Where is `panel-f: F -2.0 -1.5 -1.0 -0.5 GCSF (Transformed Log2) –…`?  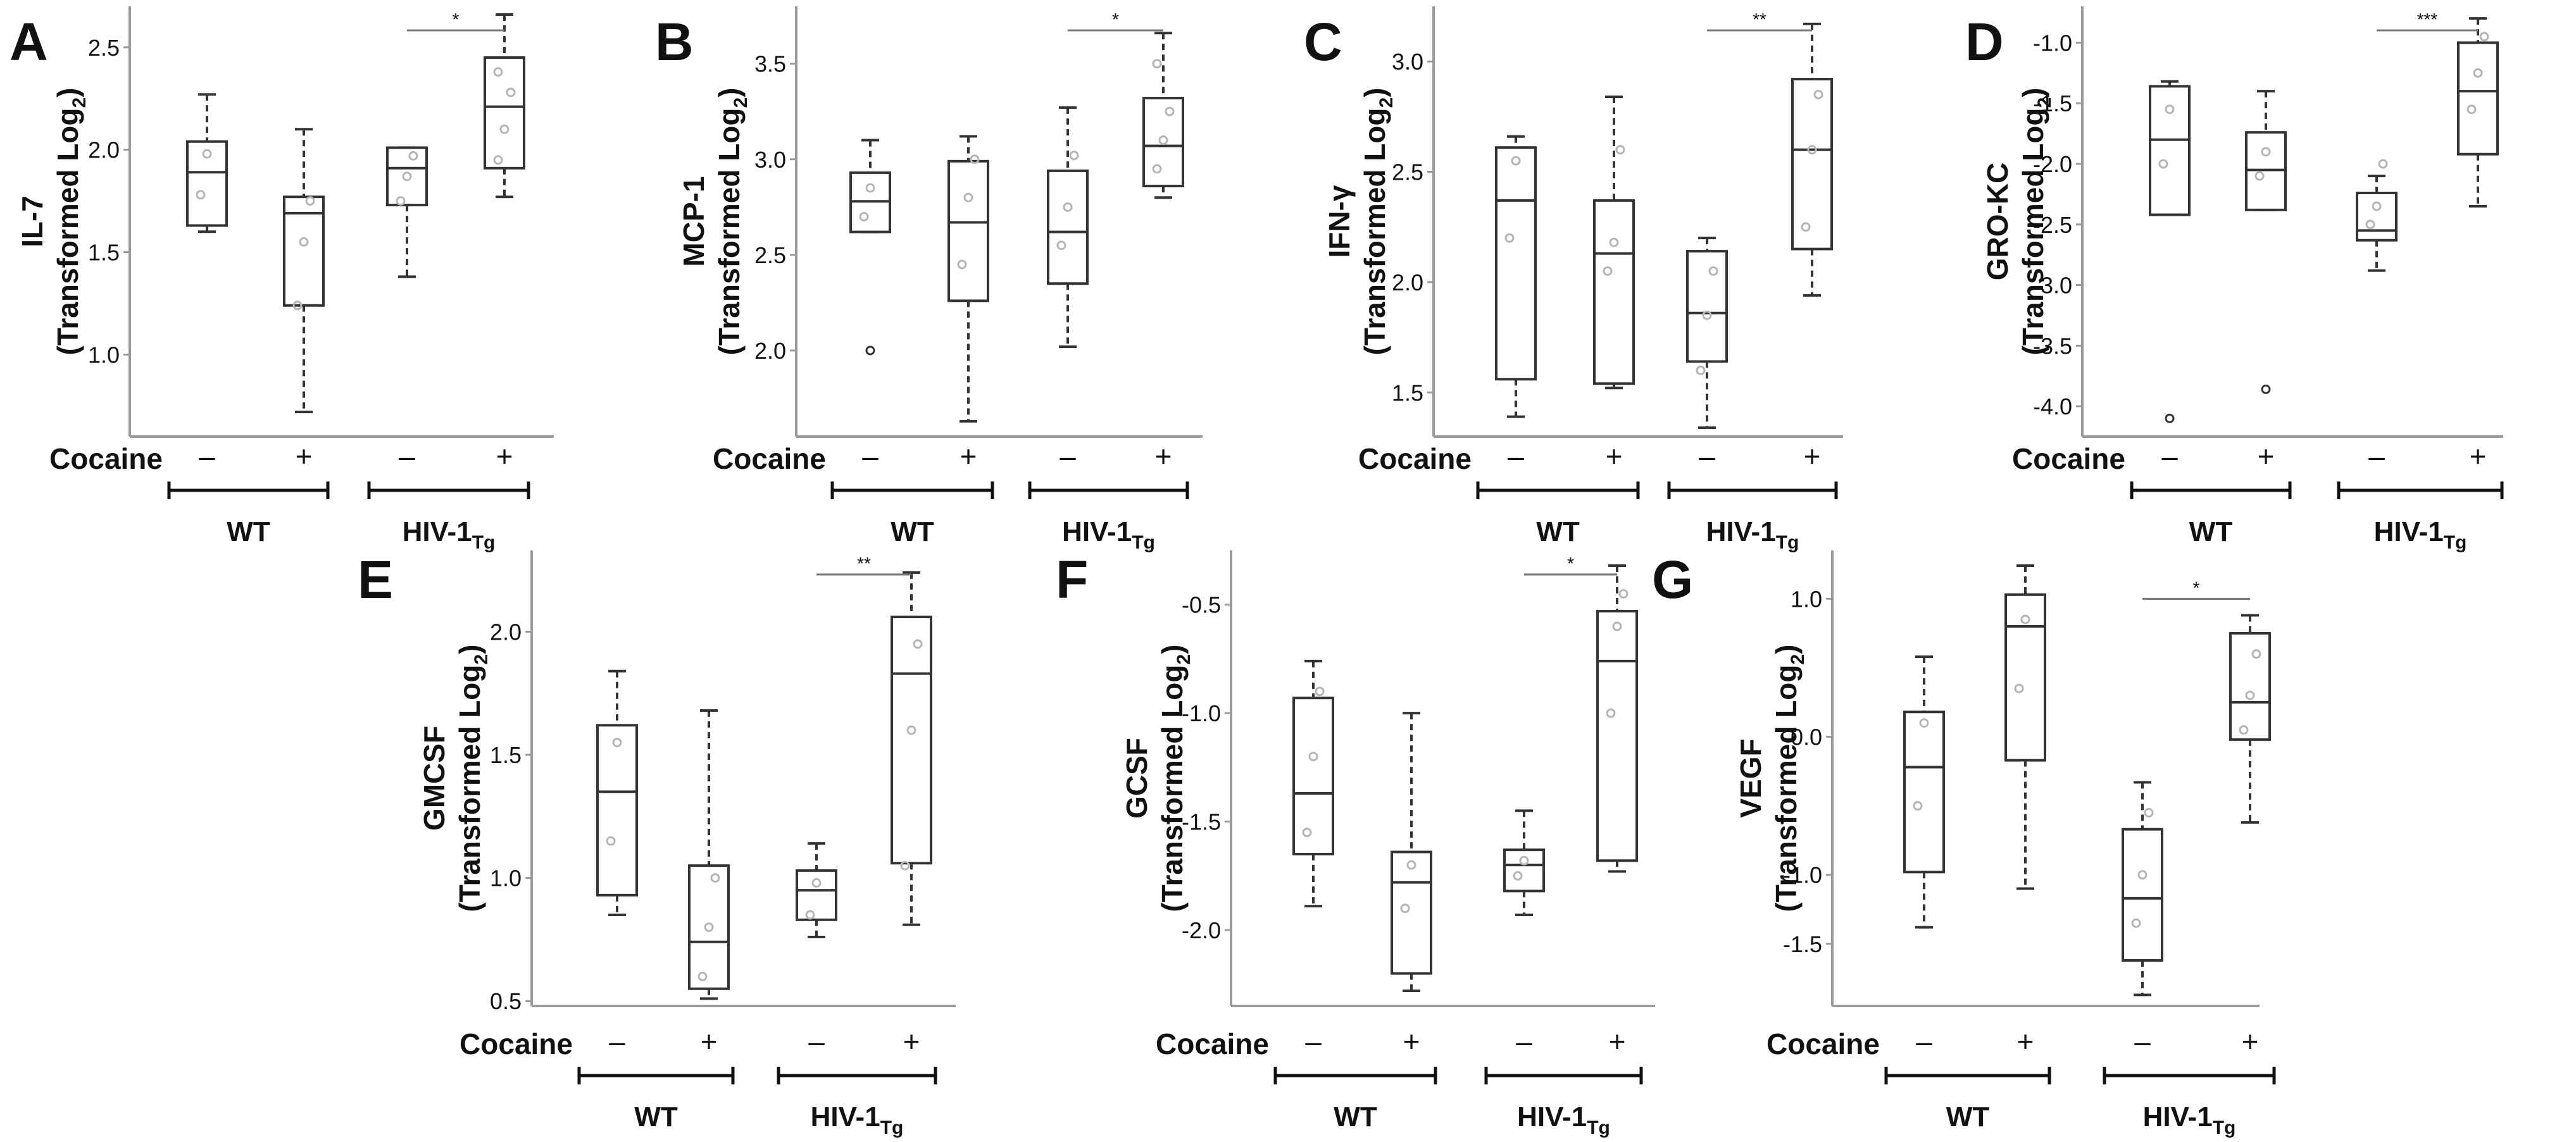
panel-f: F -2.0 -1.5 -1.0 -0.5 GCSF (Transformed Log2) –… is located at coordinates (1355, 844).